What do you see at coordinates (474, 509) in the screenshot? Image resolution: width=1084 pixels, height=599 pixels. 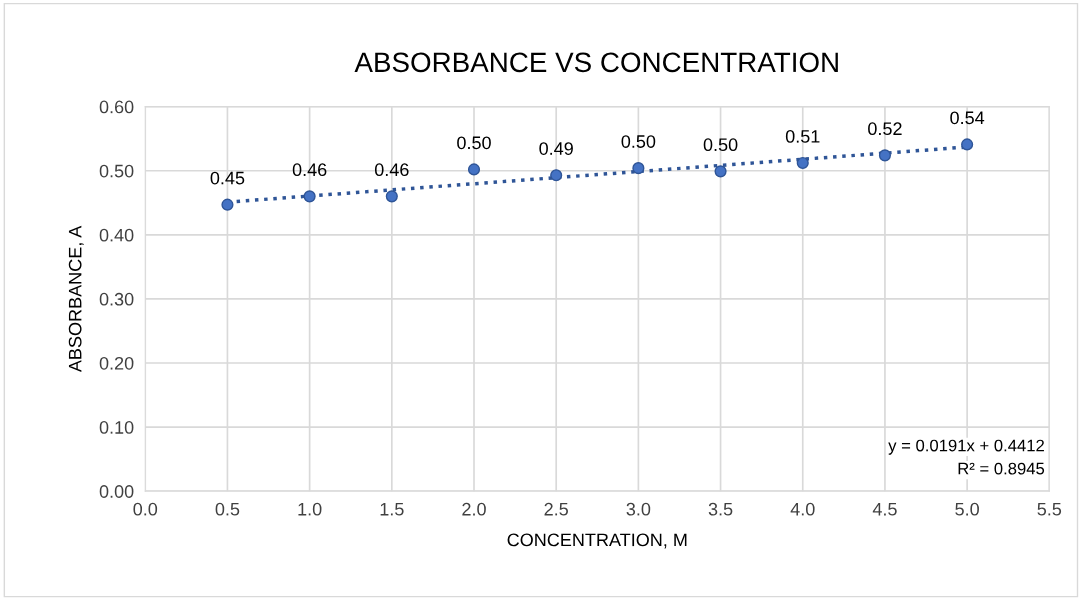 I see `x-tick-label: 2.0` at bounding box center [474, 509].